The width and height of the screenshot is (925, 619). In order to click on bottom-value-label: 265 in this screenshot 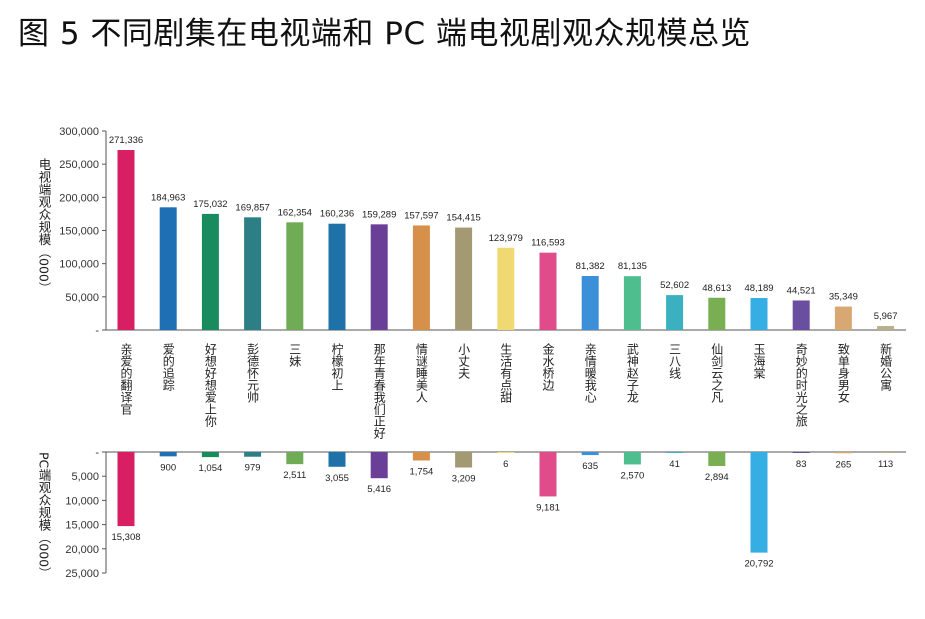, I will do `click(843, 464)`.